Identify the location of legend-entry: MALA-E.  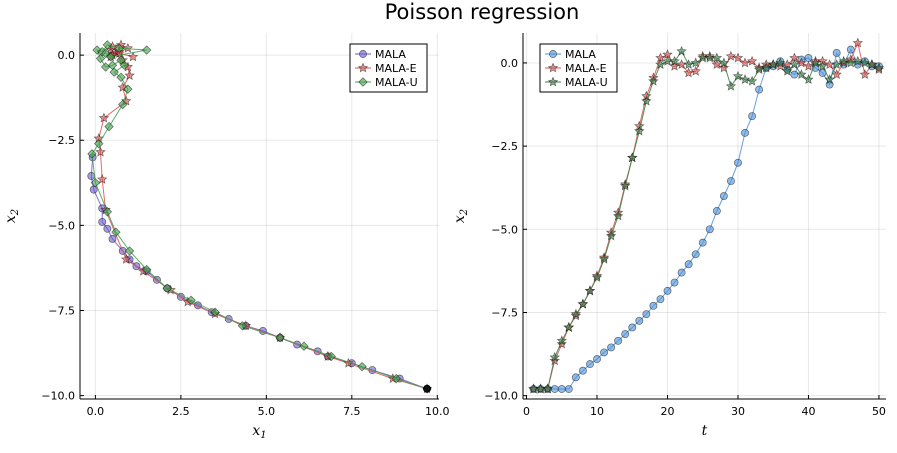
(386, 68).